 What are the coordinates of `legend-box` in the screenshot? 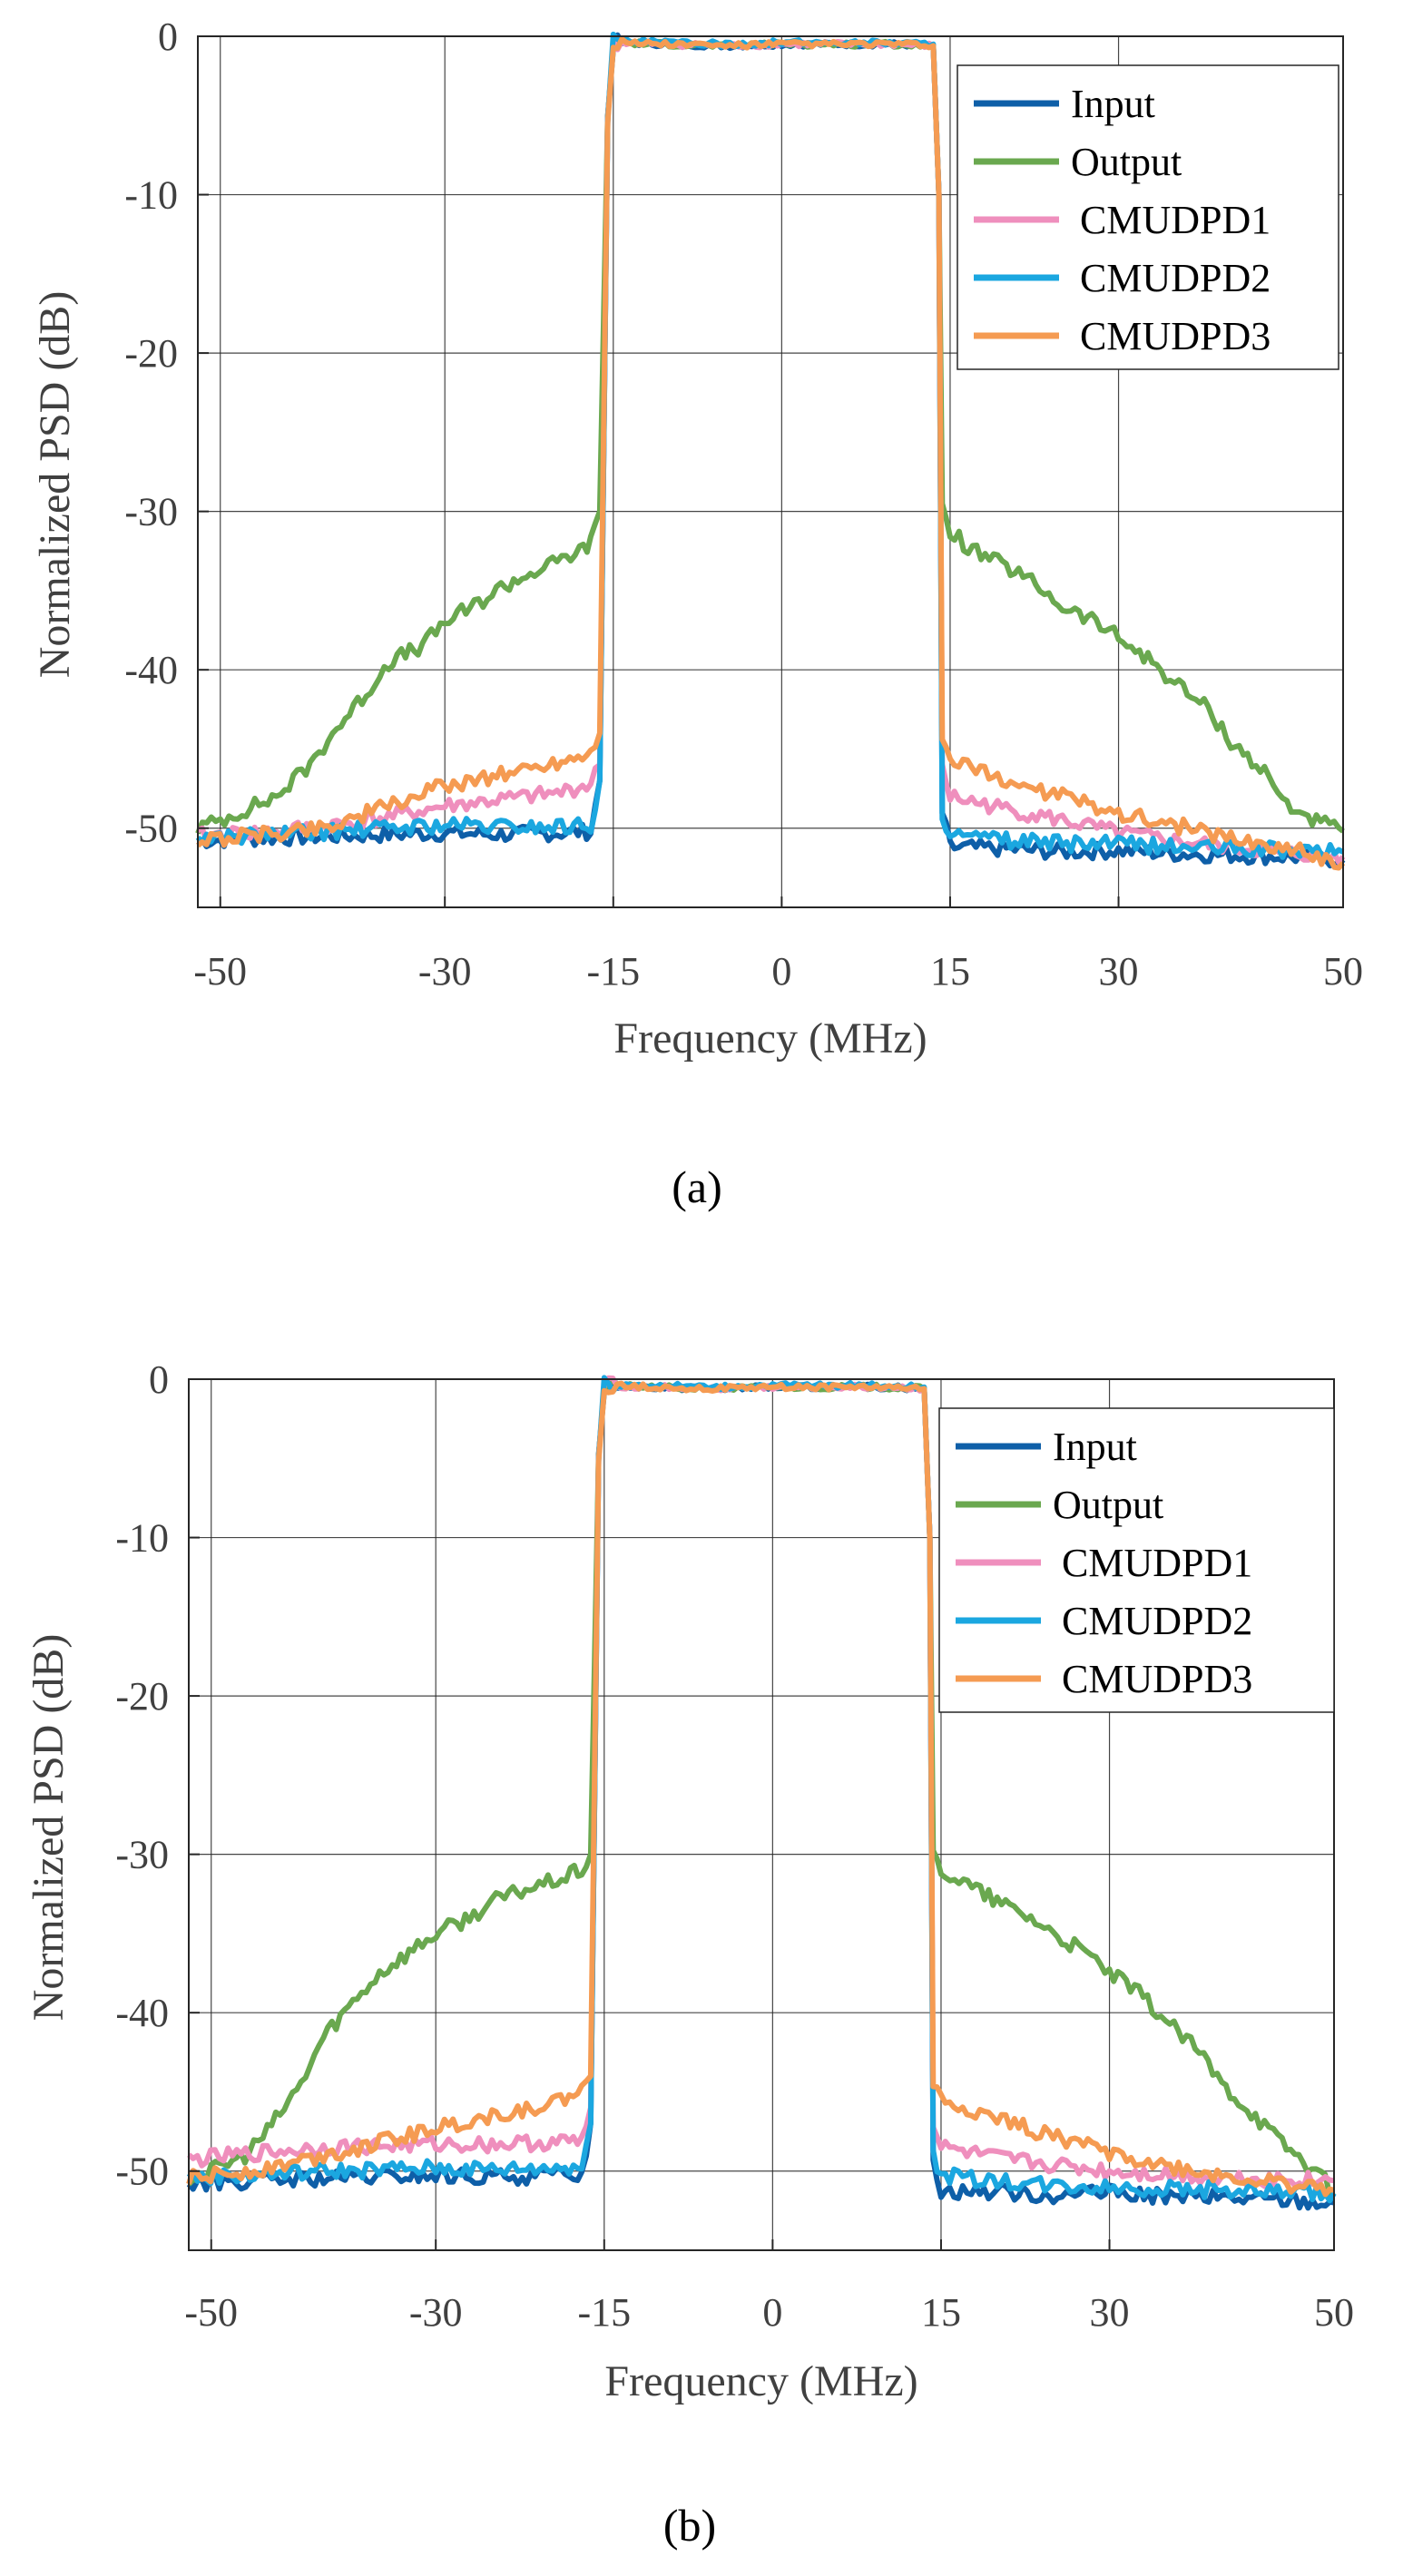 It's located at (1148, 217).